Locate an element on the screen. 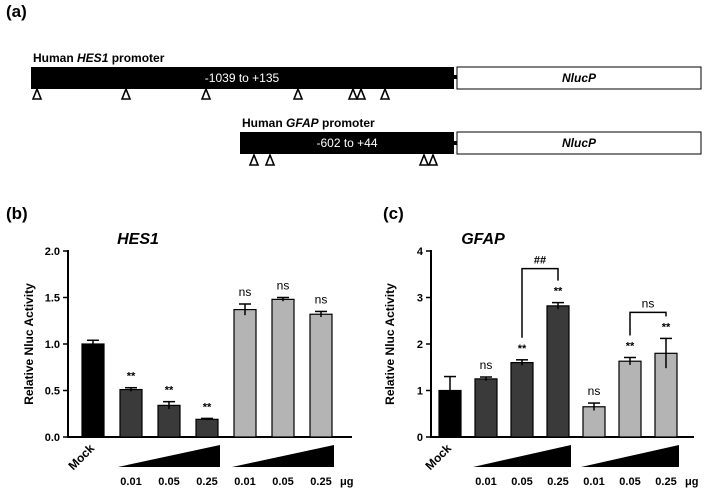 The width and height of the screenshot is (709, 490). hes1-binding-sites is located at coordinates (211, 93).